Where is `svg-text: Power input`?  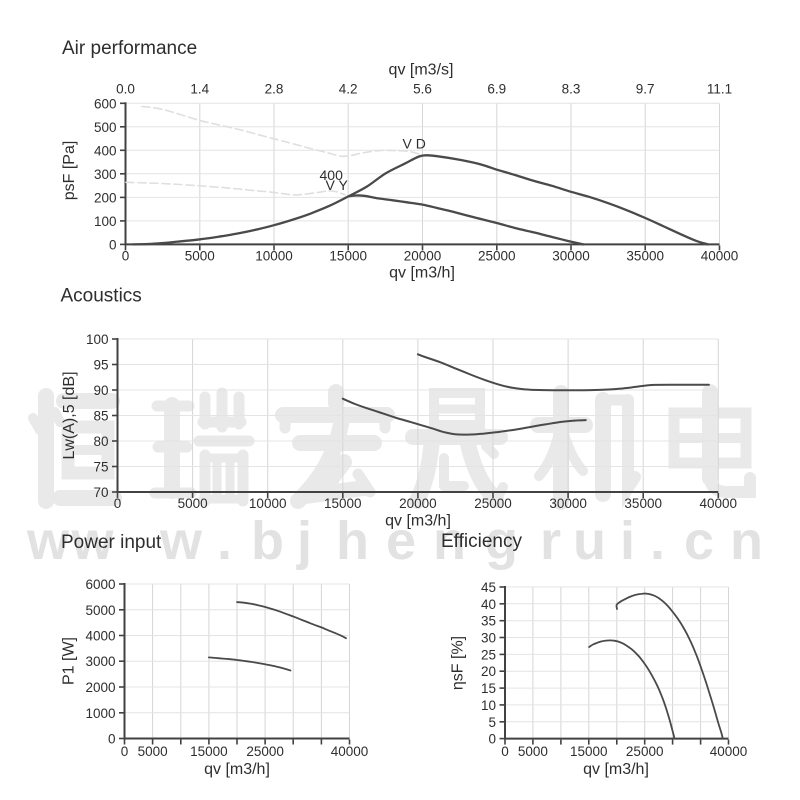 svg-text: Power input is located at coordinates (111, 542).